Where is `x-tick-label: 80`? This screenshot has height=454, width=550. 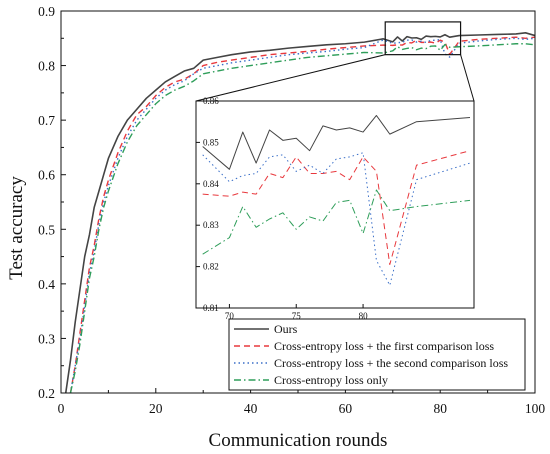 x-tick-label: 80 is located at coordinates (440, 408).